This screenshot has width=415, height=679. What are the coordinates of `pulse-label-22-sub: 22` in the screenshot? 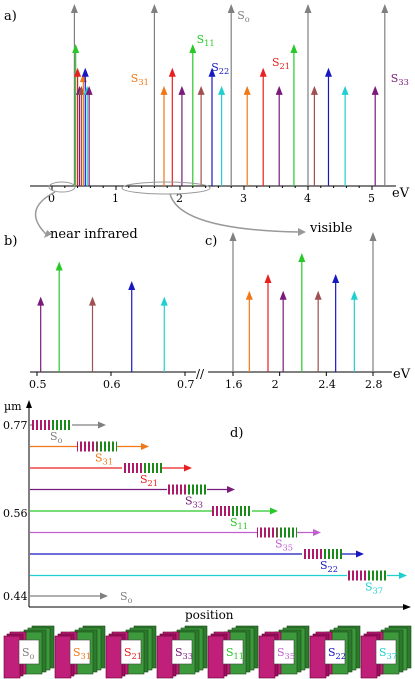 It's located at (333, 569).